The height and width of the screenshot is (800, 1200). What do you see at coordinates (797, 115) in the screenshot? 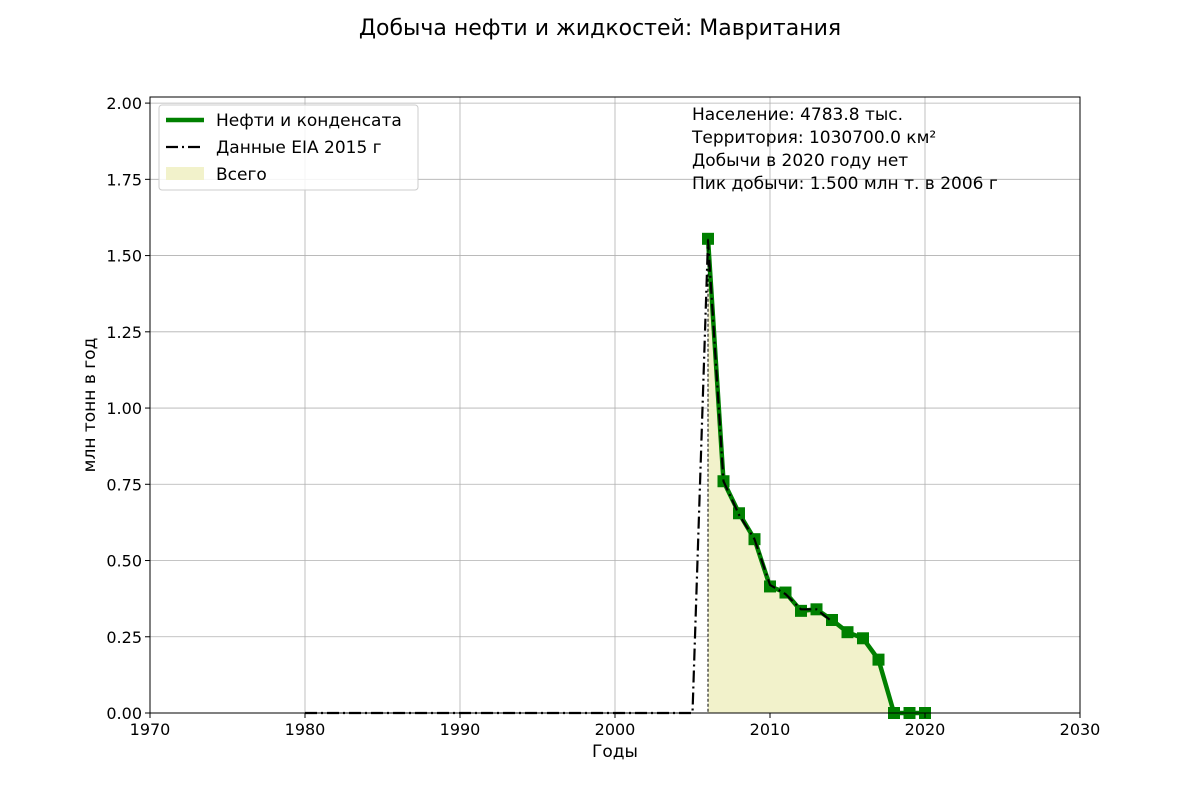
I see `info-annotation: Население: 4783.8 тыс.` at bounding box center [797, 115].